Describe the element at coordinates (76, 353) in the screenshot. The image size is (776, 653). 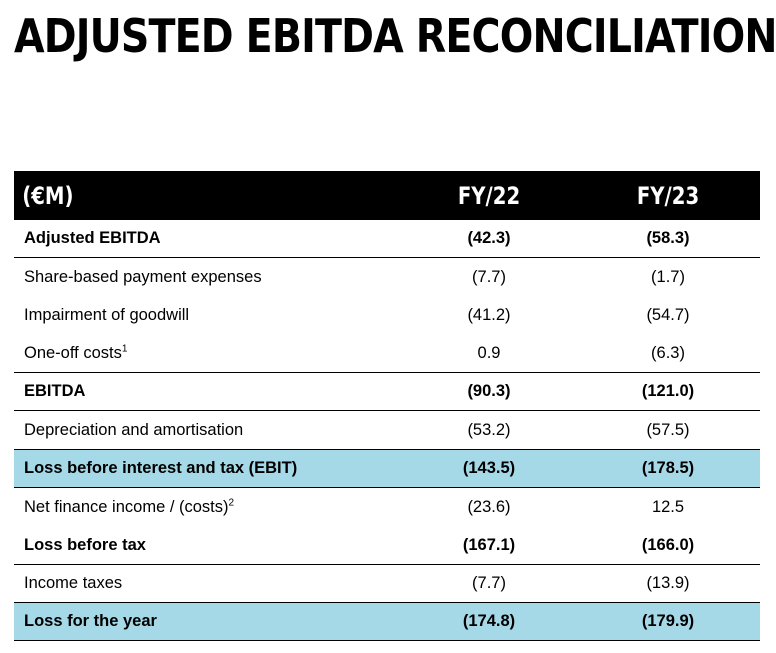
I see `row-label: One-off costs1` at that location.